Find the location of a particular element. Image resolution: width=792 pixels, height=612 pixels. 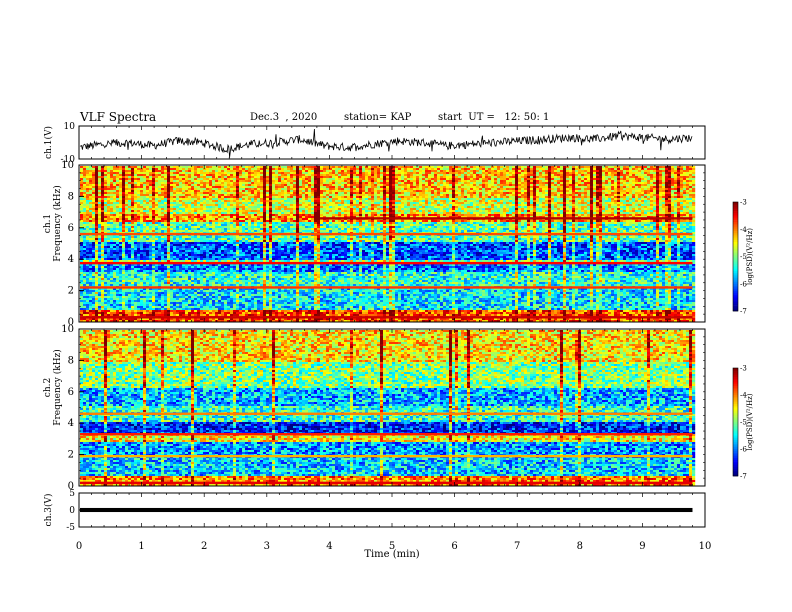

ch1-spectrogram-channel-label: ch.1 is located at coordinates (48, 223).